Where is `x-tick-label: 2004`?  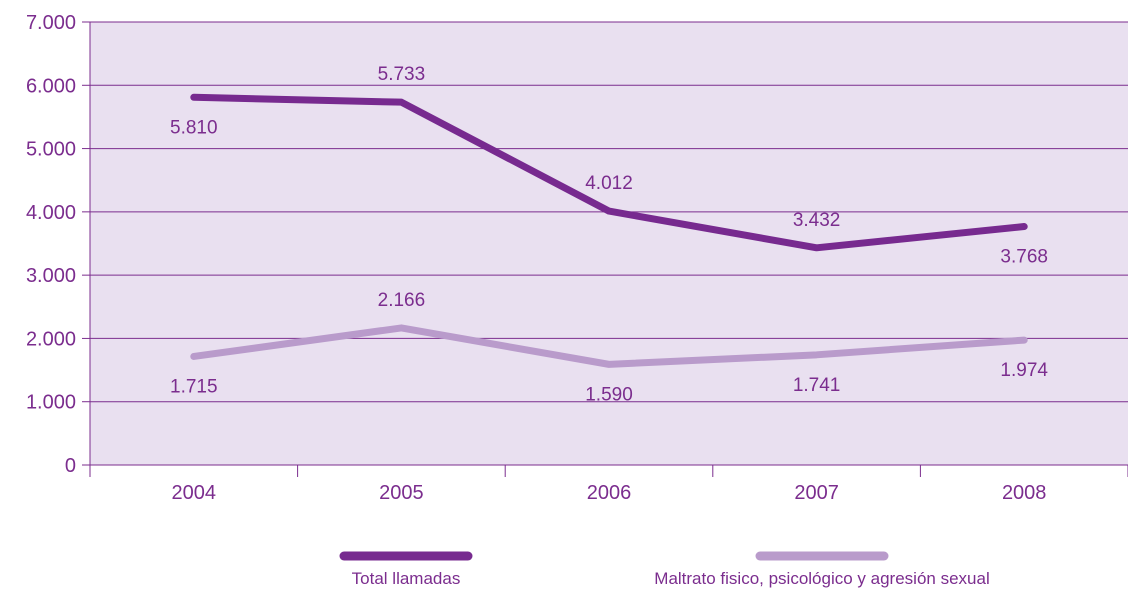 x-tick-label: 2004 is located at coordinates (194, 493).